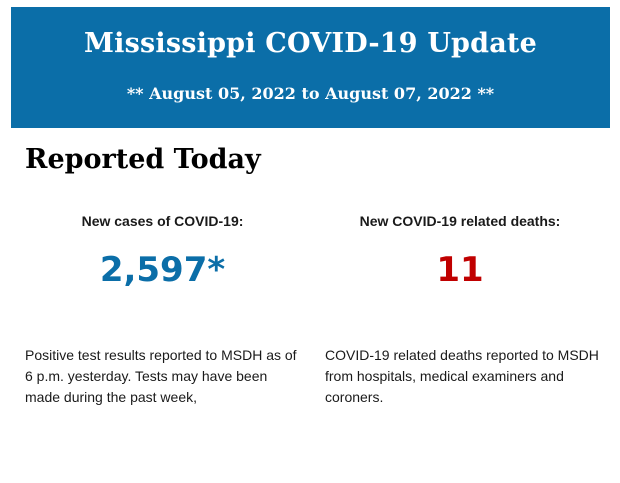 The width and height of the screenshot is (620, 483). I want to click on banner-title: Mississippi COVID-19 Update, so click(310, 43).